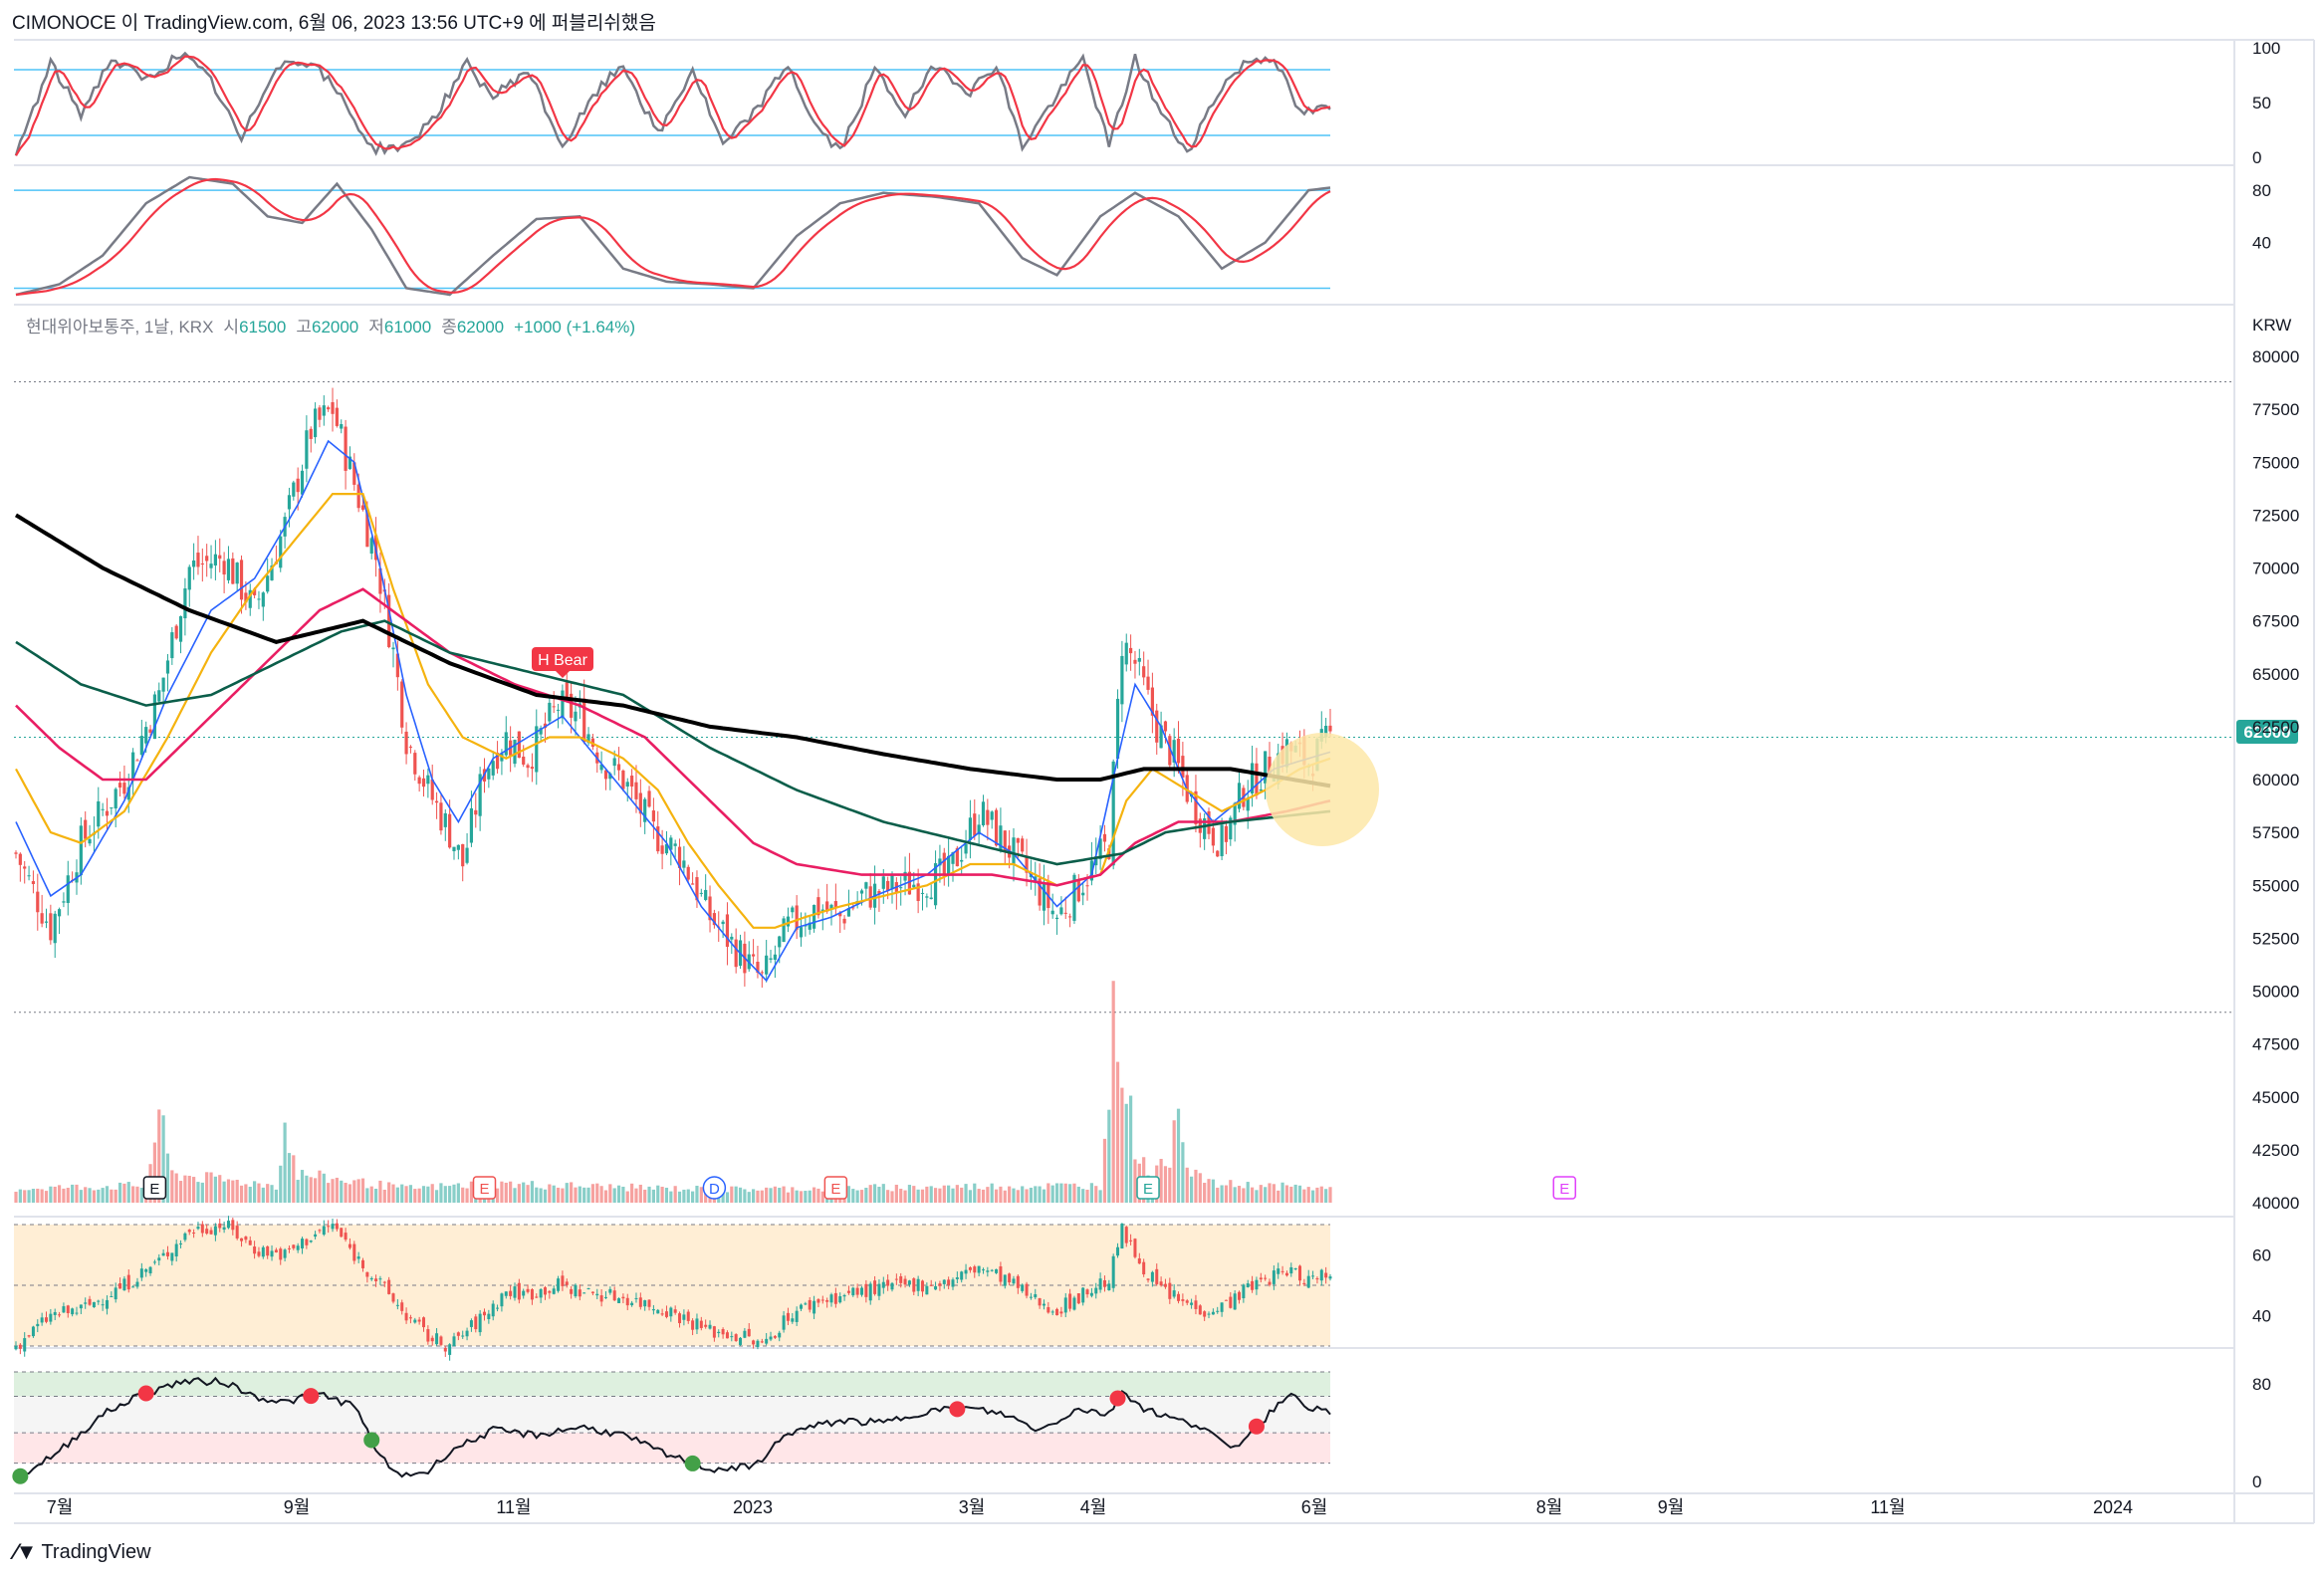 The width and height of the screenshot is (2324, 1579). What do you see at coordinates (574, 327) in the screenshot?
I see `legend-change: +1000 (+1.64%)` at bounding box center [574, 327].